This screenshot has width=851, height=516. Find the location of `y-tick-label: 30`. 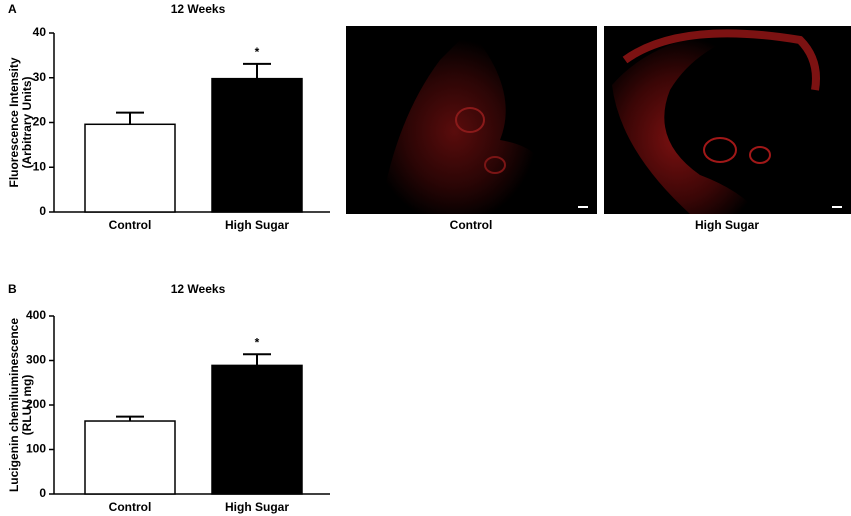

y-tick-label: 30 is located at coordinates (40, 77).